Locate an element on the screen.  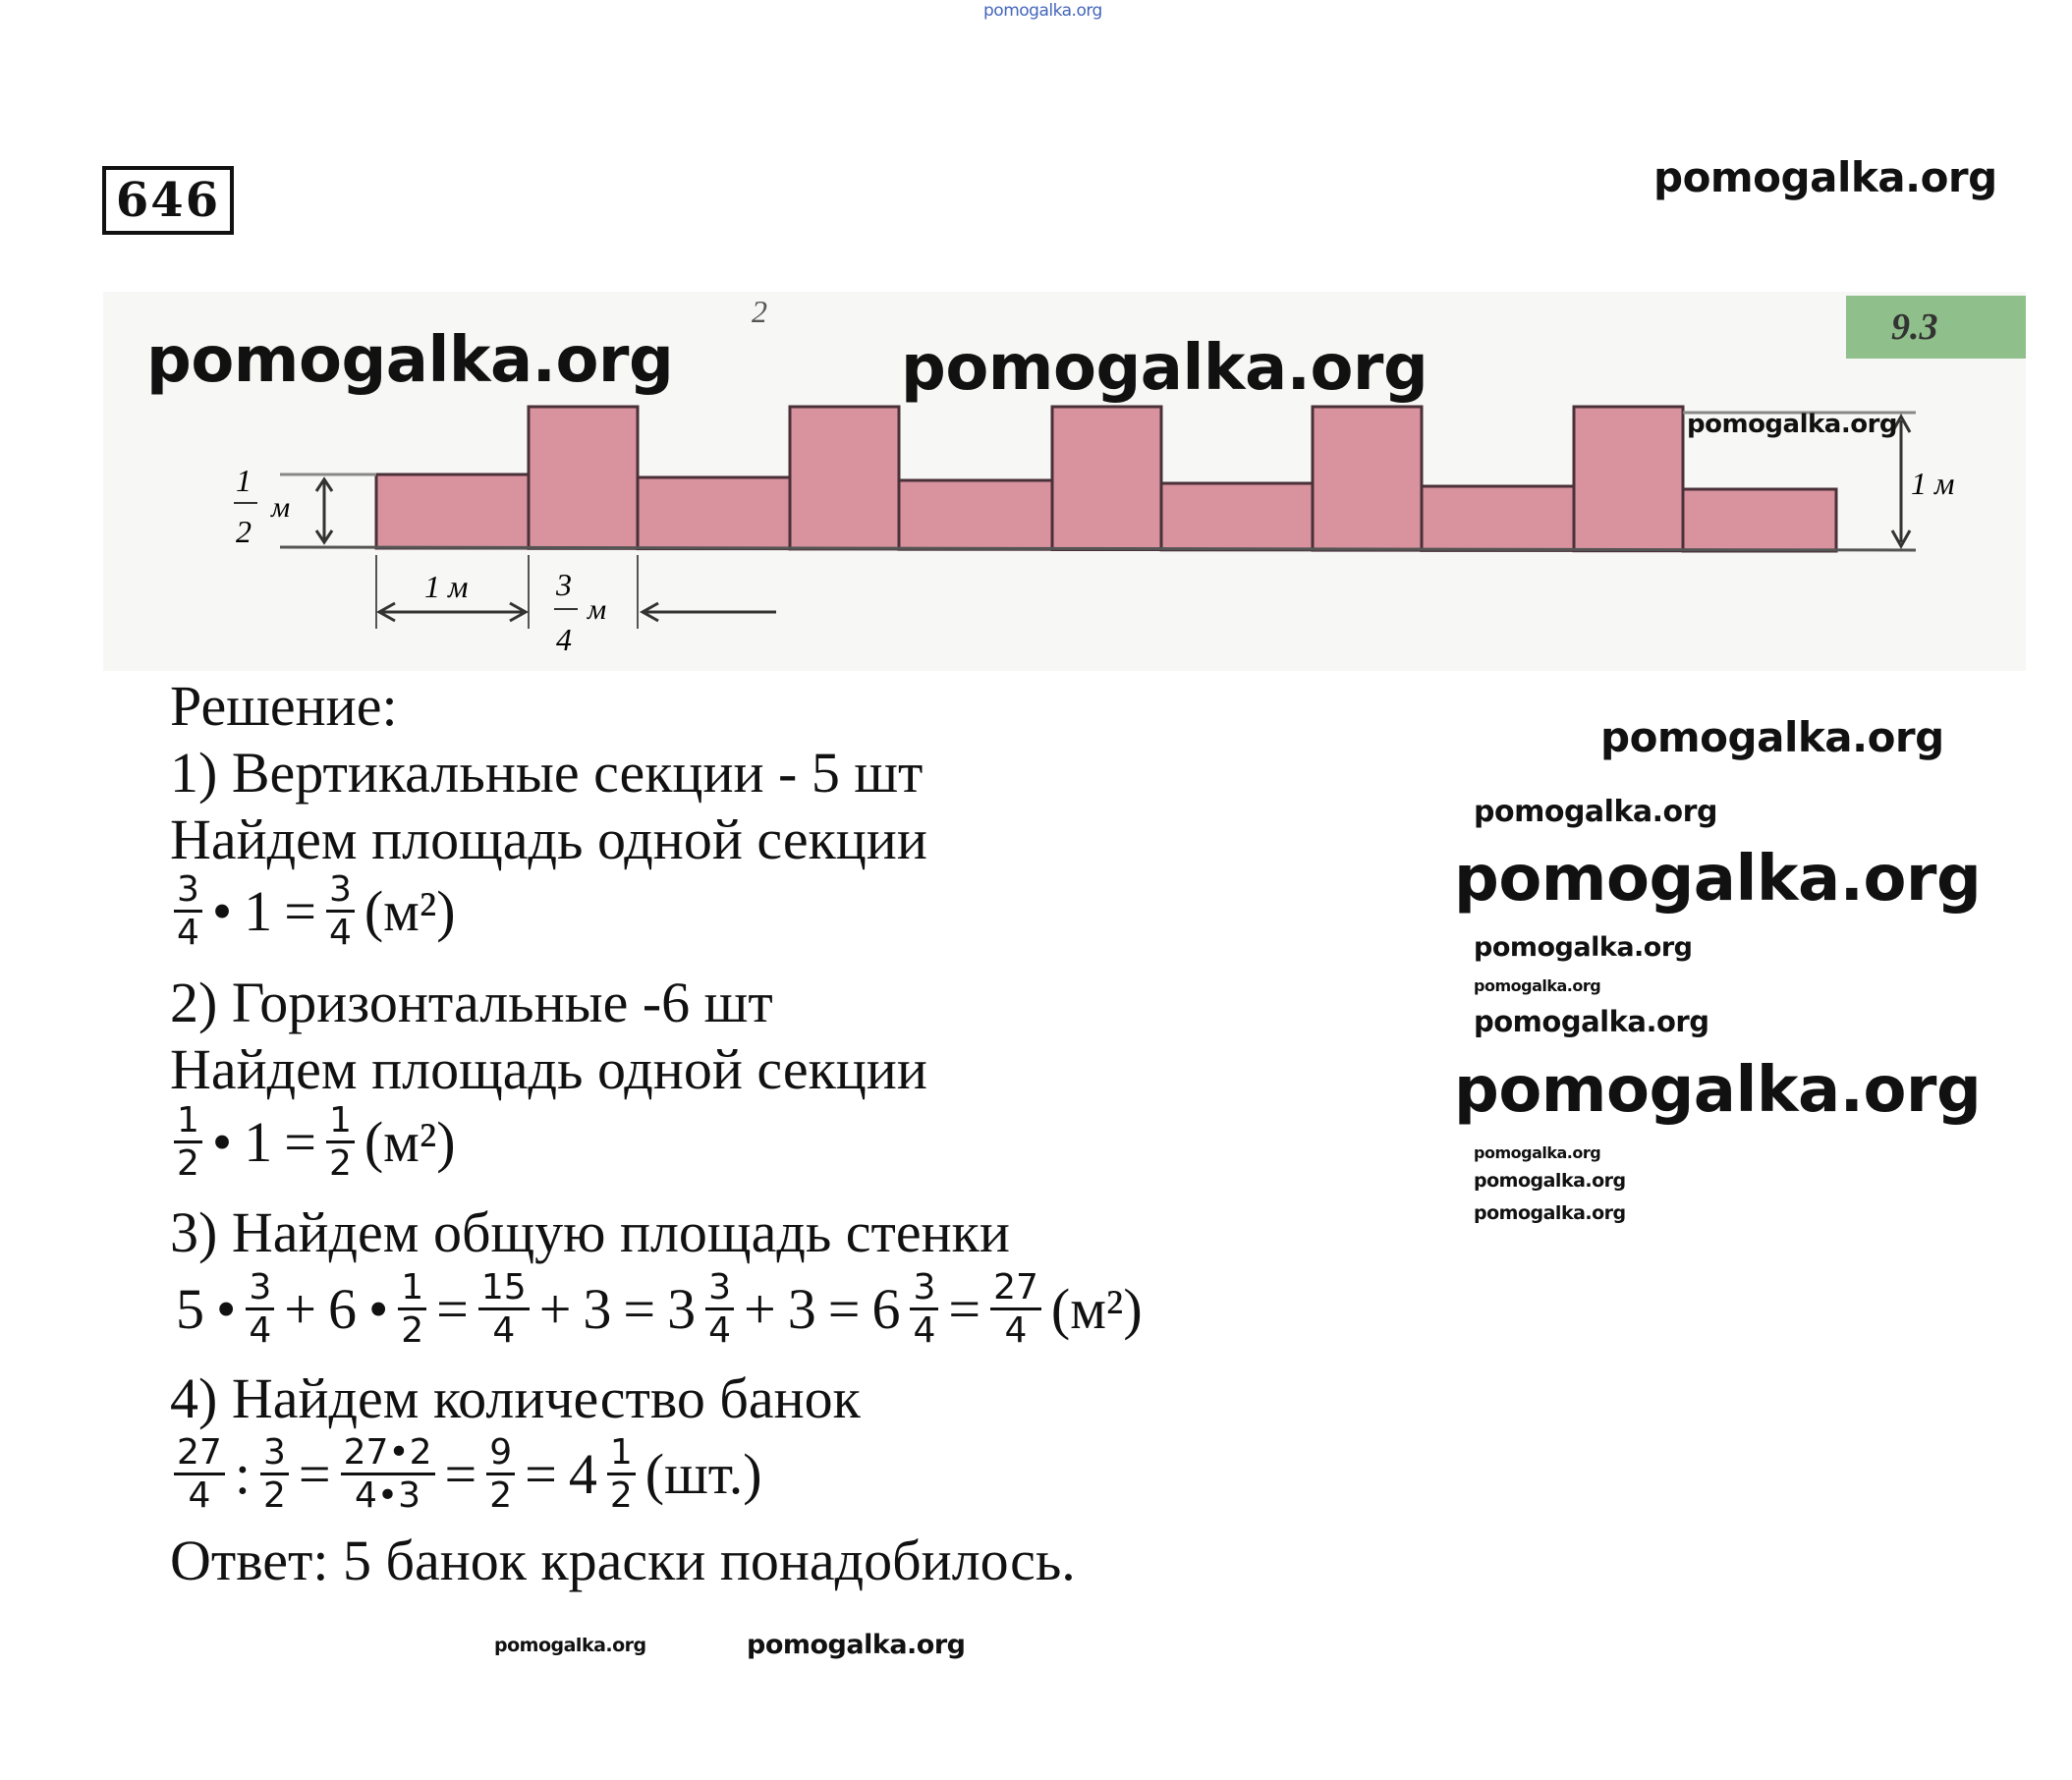
step2: 2) Горизонтальные -6 шт is located at coordinates (471, 1003).